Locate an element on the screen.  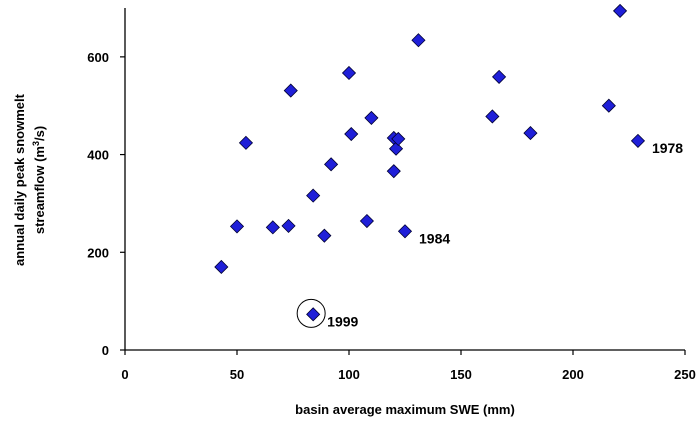
annotation-label: 1999 is located at coordinates (342, 321).